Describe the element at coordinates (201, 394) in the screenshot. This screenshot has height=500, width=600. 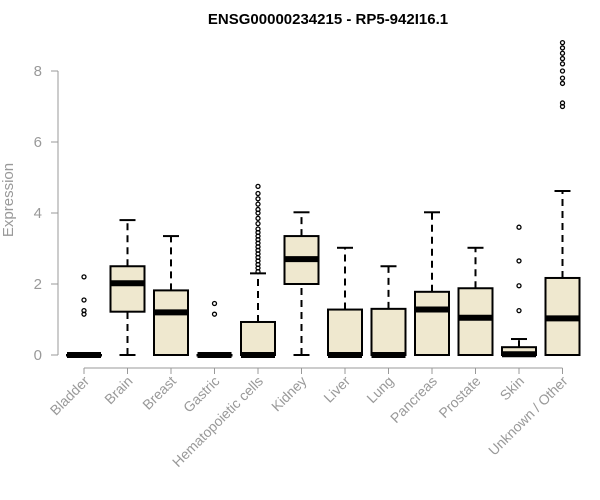
I see `x-tick-label: Gastric` at that location.